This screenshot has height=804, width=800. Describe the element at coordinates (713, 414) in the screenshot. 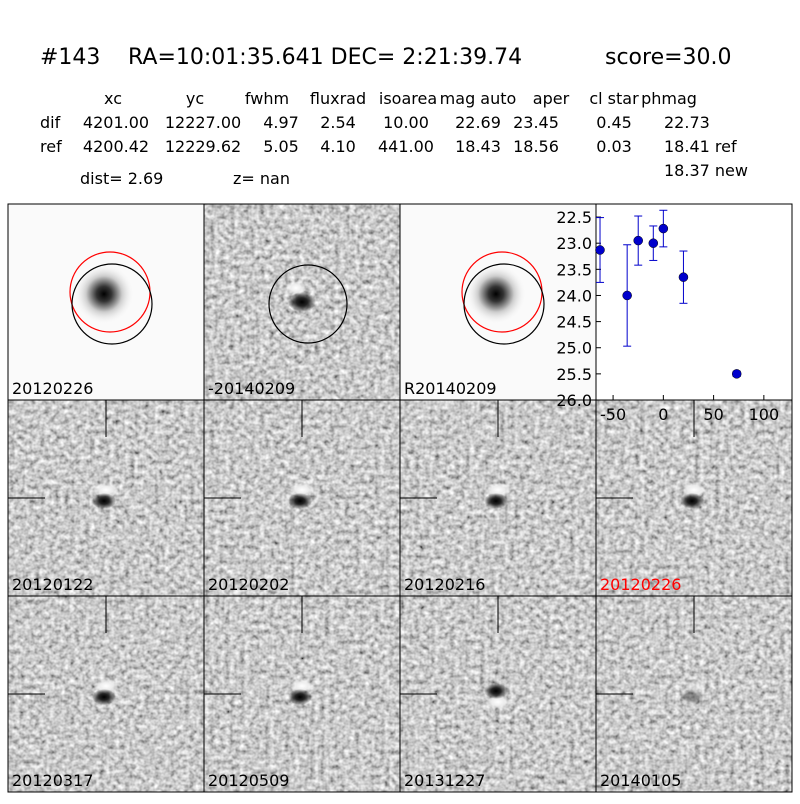

I see `x-tick-label: 50` at that location.